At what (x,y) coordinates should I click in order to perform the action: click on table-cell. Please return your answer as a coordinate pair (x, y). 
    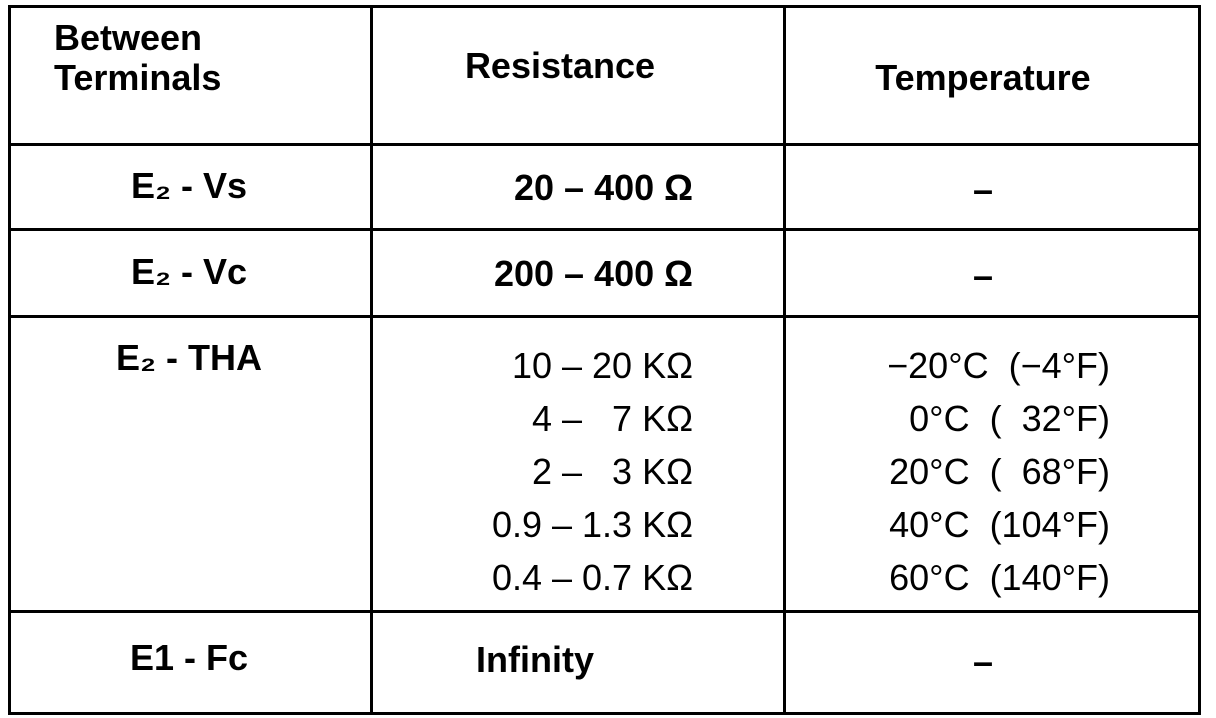
    Looking at the image, I should click on (992, 662).